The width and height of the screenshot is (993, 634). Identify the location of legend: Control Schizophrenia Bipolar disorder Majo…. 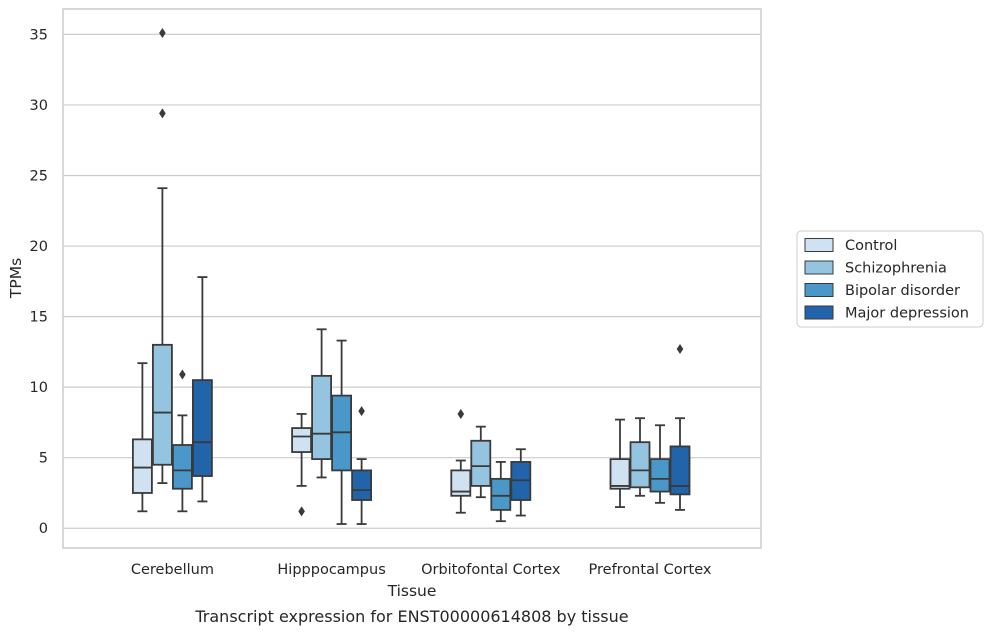
(890, 279).